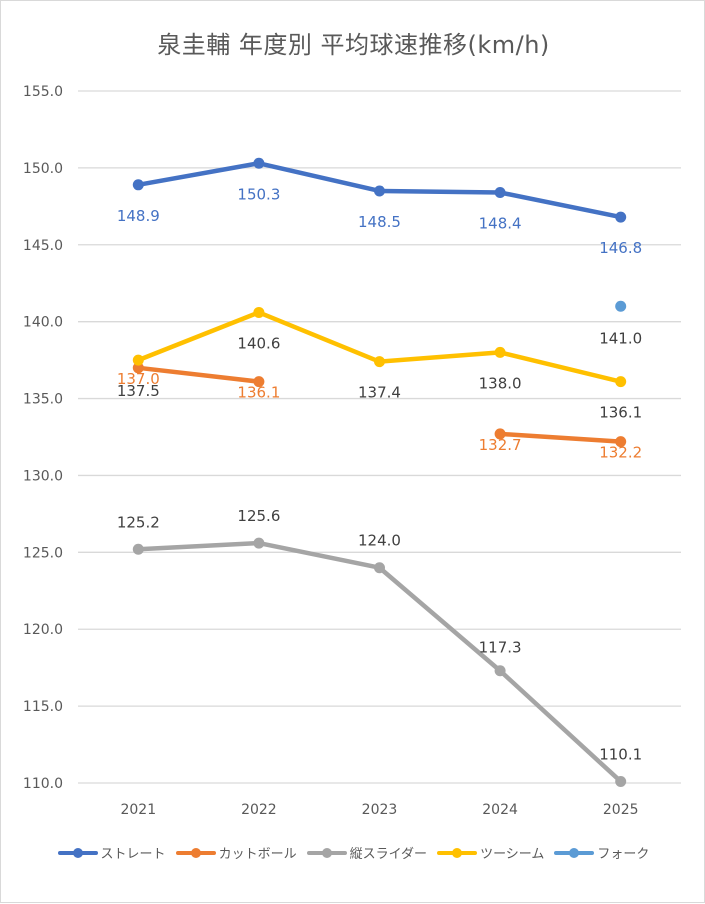  What do you see at coordinates (500, 445) in the screenshot?
I see `data-label: 132.7` at bounding box center [500, 445].